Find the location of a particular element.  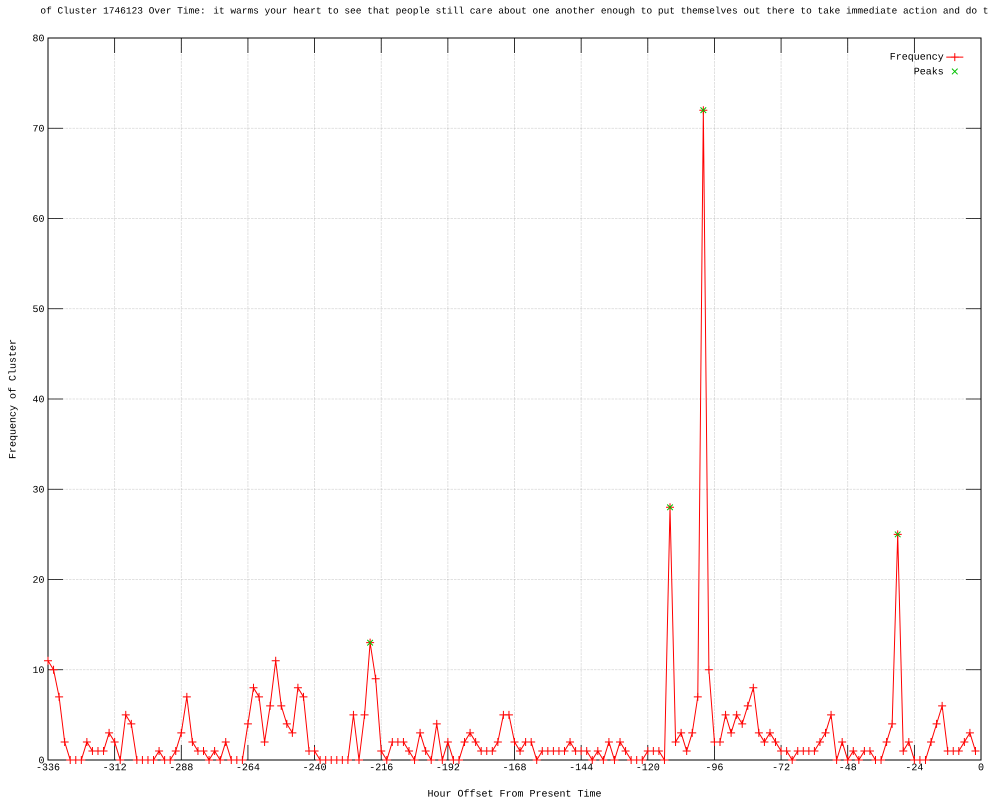

chart-title: of Cluster 1746123 Over Time: it warms your heart to see that people still care about one another enough to put themselves out there to take immediate action and do t is located at coordinates (514, 11).